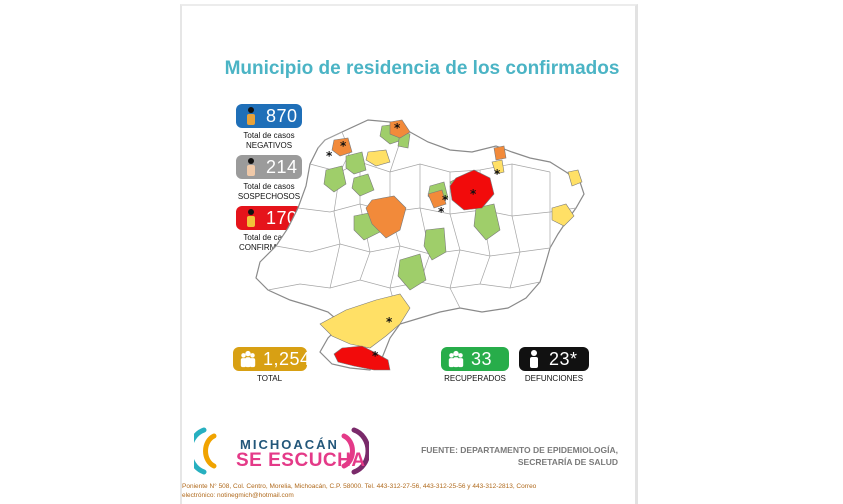 The width and height of the screenshot is (843, 504). I want to click on michoacan-se-escucha-logo, so click(281, 451).